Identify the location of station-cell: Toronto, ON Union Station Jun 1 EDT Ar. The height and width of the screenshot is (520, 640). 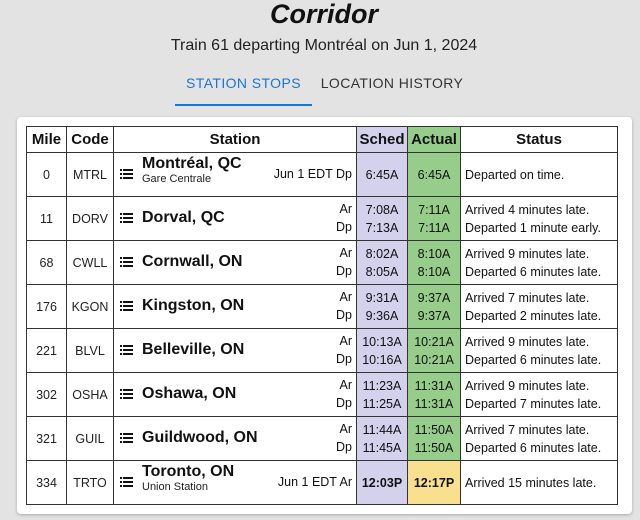
(235, 482).